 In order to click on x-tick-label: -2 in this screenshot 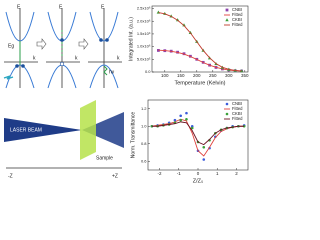, I will do `click(160, 173)`.